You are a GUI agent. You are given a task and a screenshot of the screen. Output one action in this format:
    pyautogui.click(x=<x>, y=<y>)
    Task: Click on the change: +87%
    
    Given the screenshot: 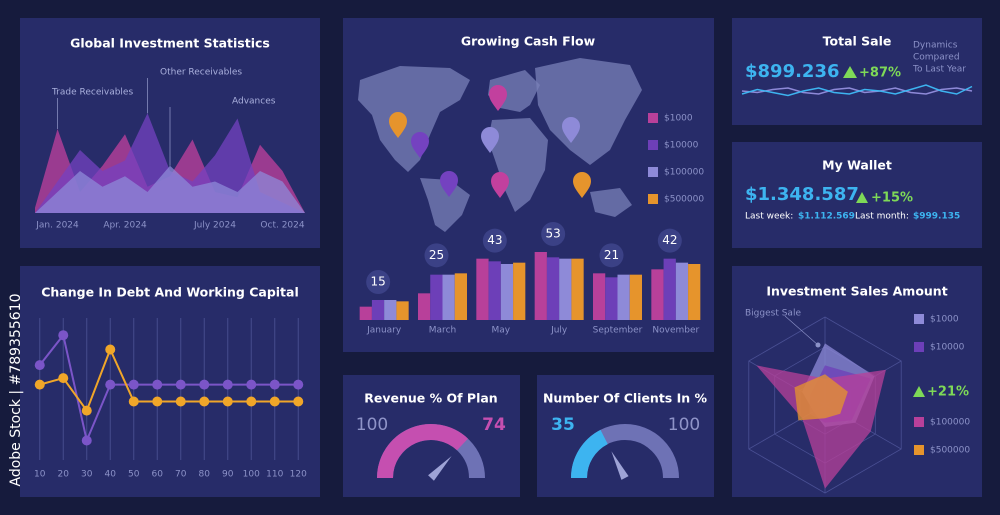 What is the action you would take?
    pyautogui.click(x=880, y=73)
    